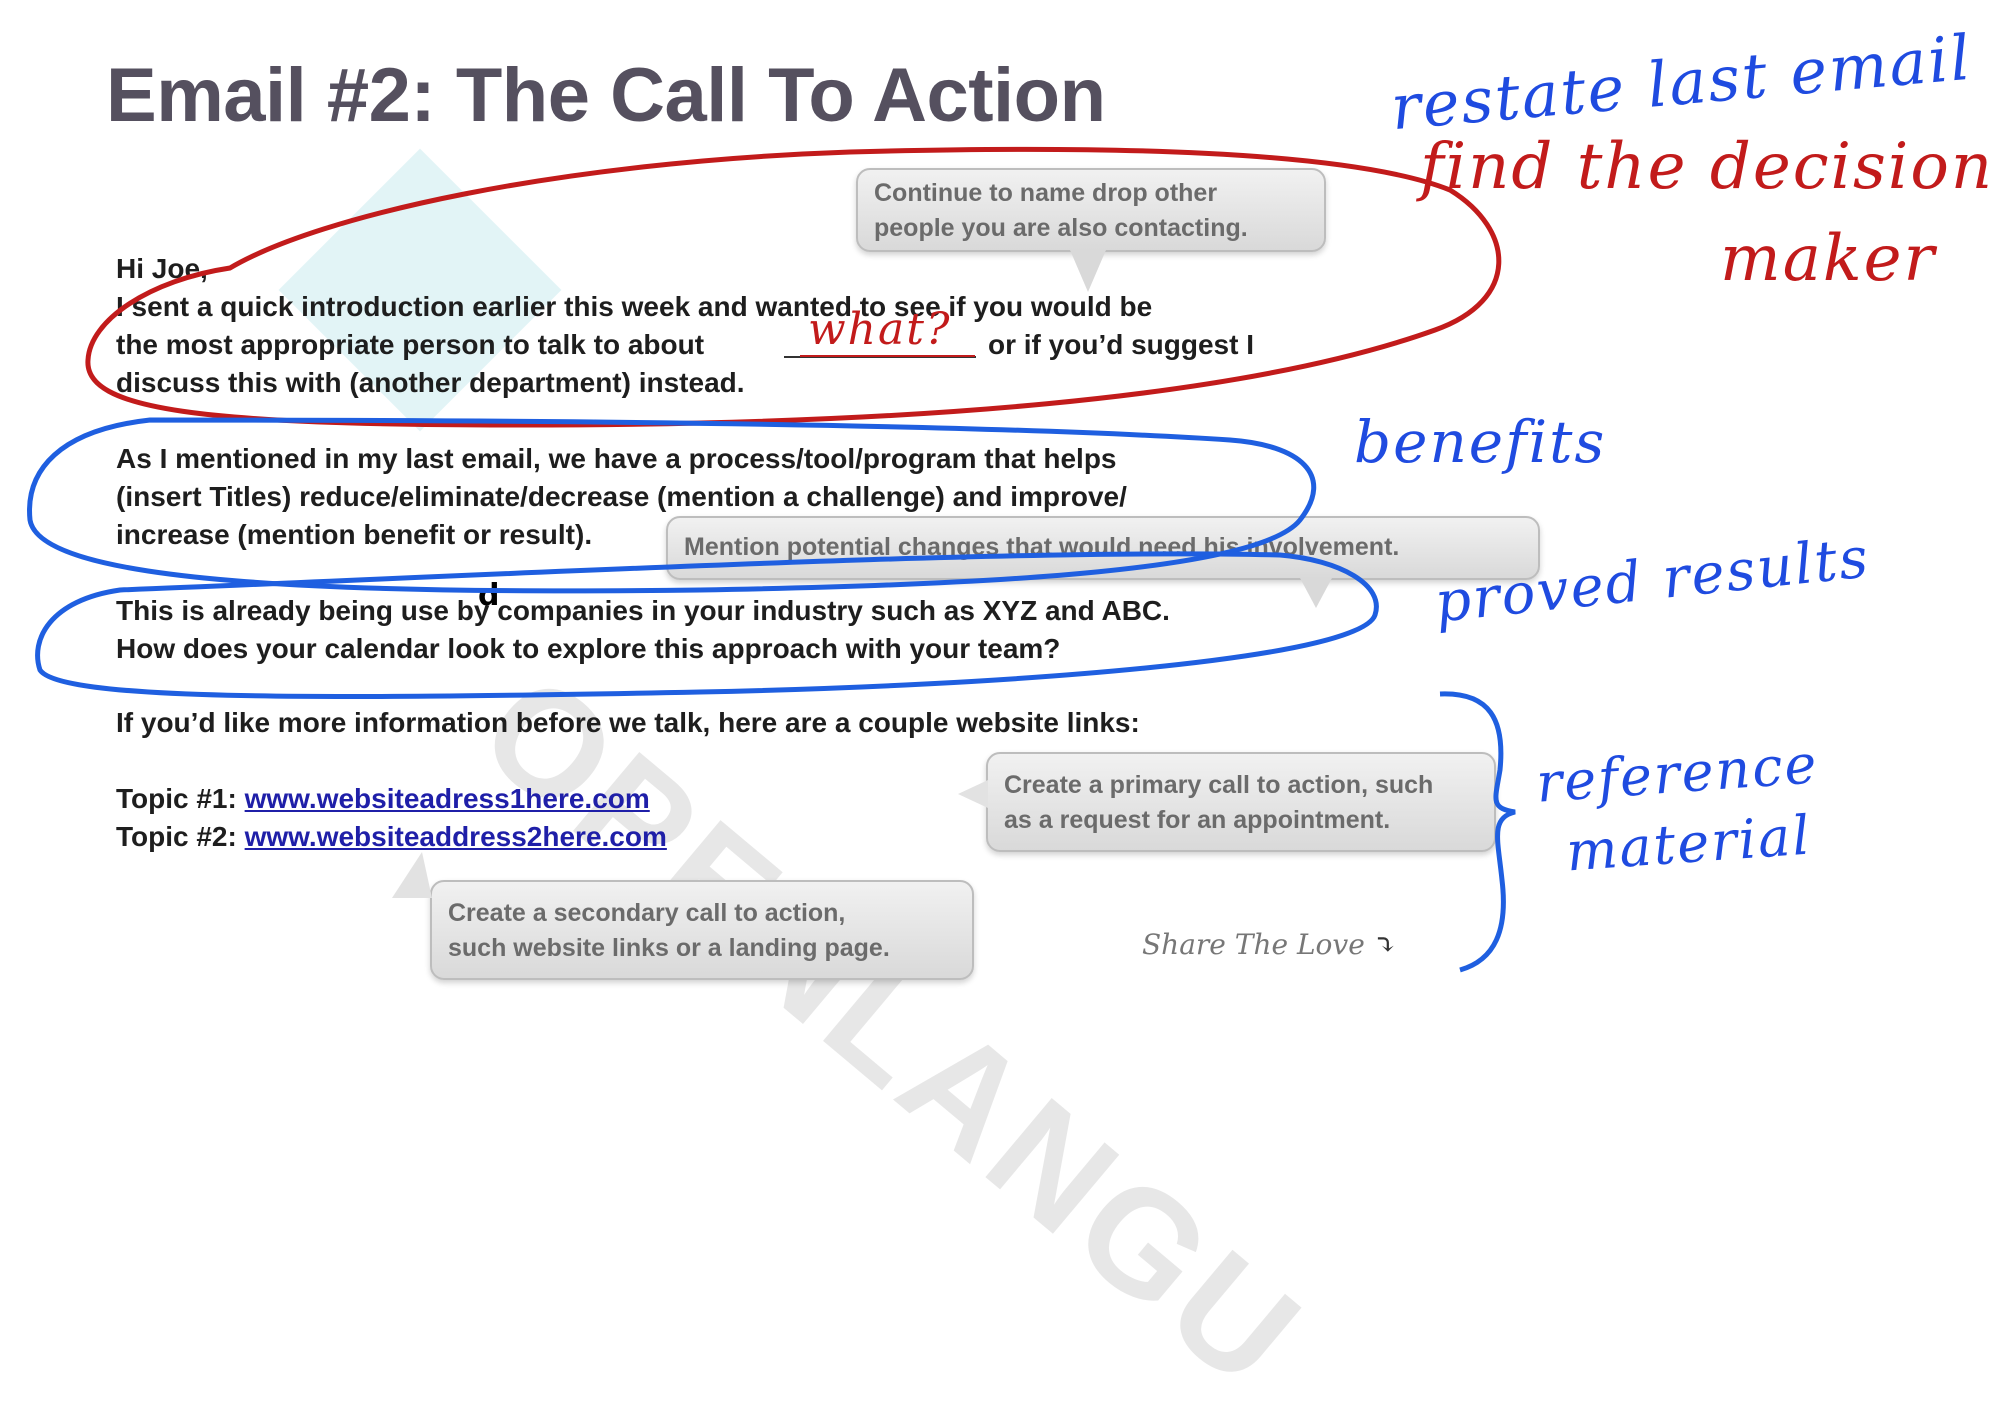  What do you see at coordinates (606, 95) in the screenshot?
I see `page-title: Email #2: The Call To Action` at bounding box center [606, 95].